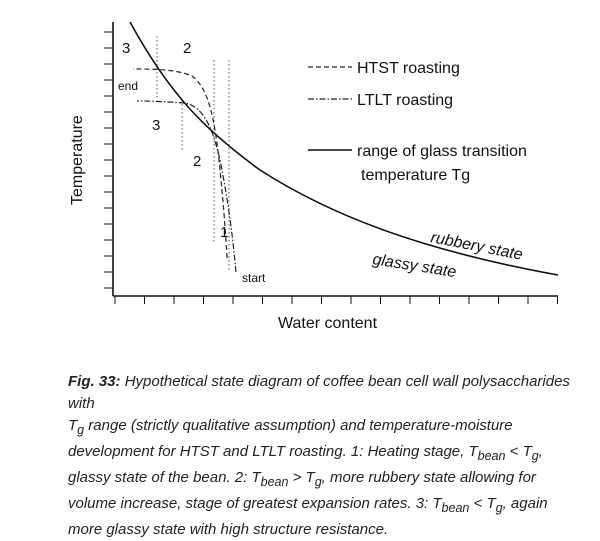 The image size is (600, 541). I want to click on legend-tg-label-line2: temperature Tg, so click(415, 175).